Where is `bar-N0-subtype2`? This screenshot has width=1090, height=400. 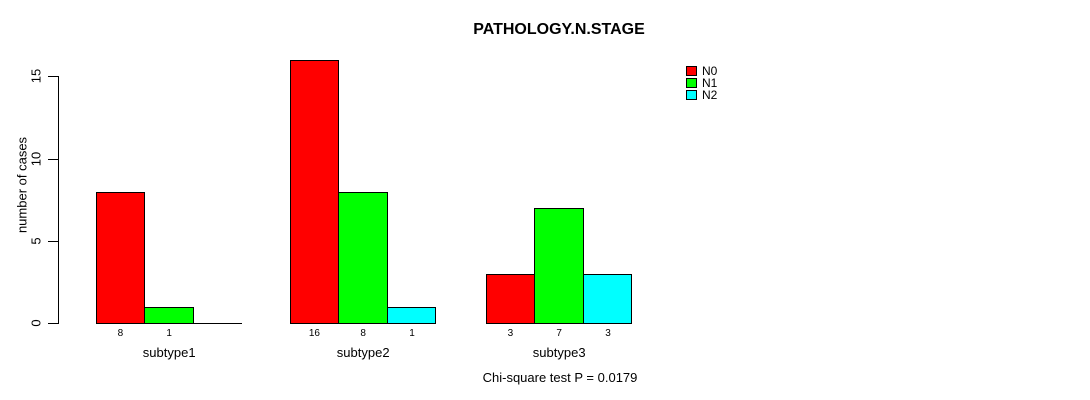 bar-N0-subtype2 is located at coordinates (314, 192).